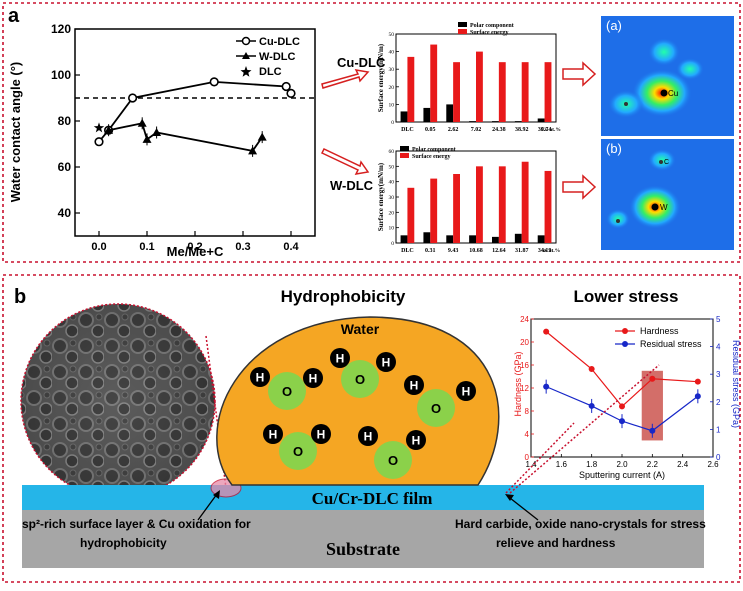 This screenshot has width=743, height=591. What do you see at coordinates (353, 72) in the screenshot?
I see `cu-dlc-arrow: Cu-DLC` at bounding box center [353, 72].